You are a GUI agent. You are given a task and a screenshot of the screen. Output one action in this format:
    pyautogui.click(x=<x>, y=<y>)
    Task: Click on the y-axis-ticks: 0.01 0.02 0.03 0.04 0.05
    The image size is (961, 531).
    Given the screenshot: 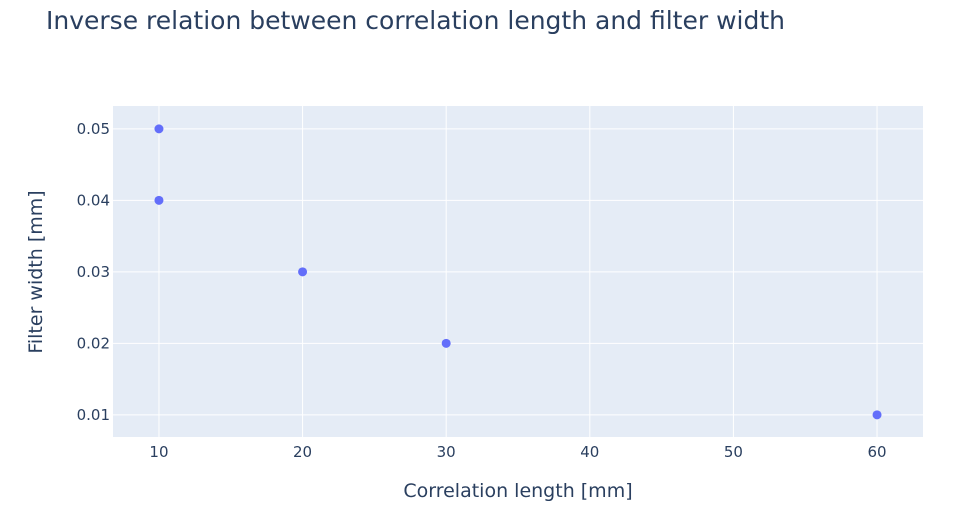 What is the action you would take?
    pyautogui.click(x=93, y=272)
    